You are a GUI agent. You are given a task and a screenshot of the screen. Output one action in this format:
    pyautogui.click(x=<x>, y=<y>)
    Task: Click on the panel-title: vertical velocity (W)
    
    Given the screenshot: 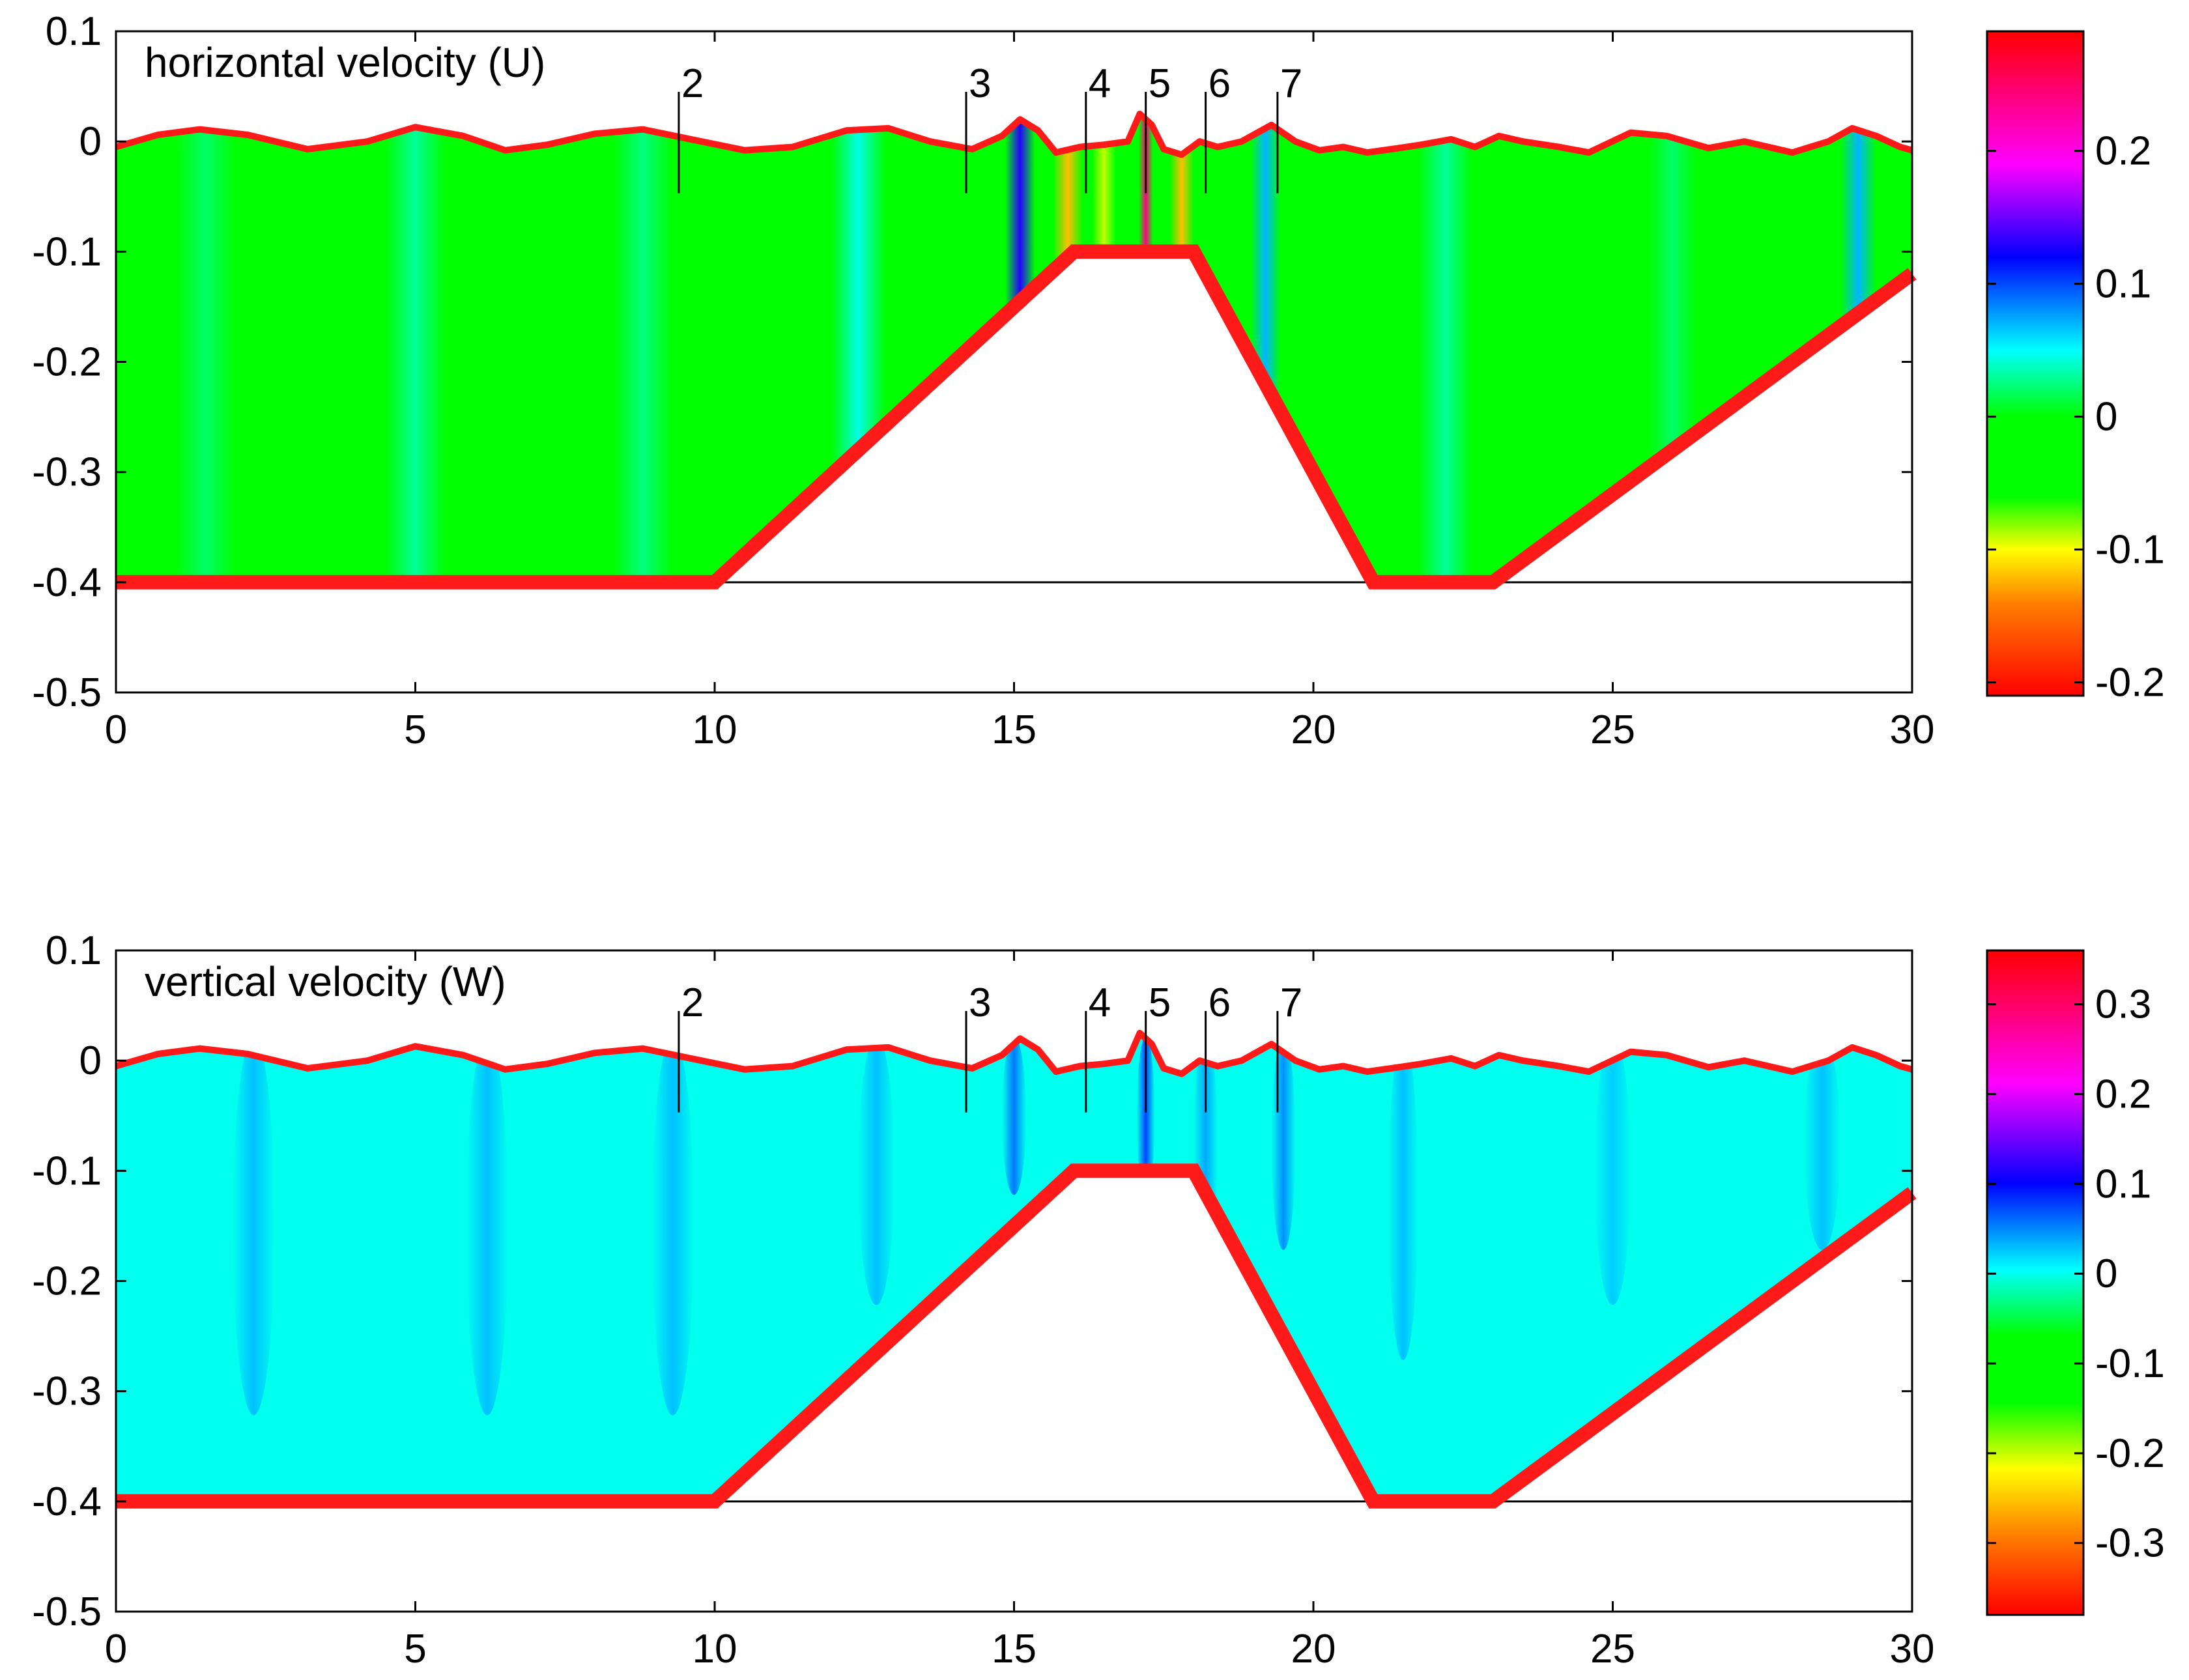 What is the action you would take?
    pyautogui.click(x=325, y=981)
    